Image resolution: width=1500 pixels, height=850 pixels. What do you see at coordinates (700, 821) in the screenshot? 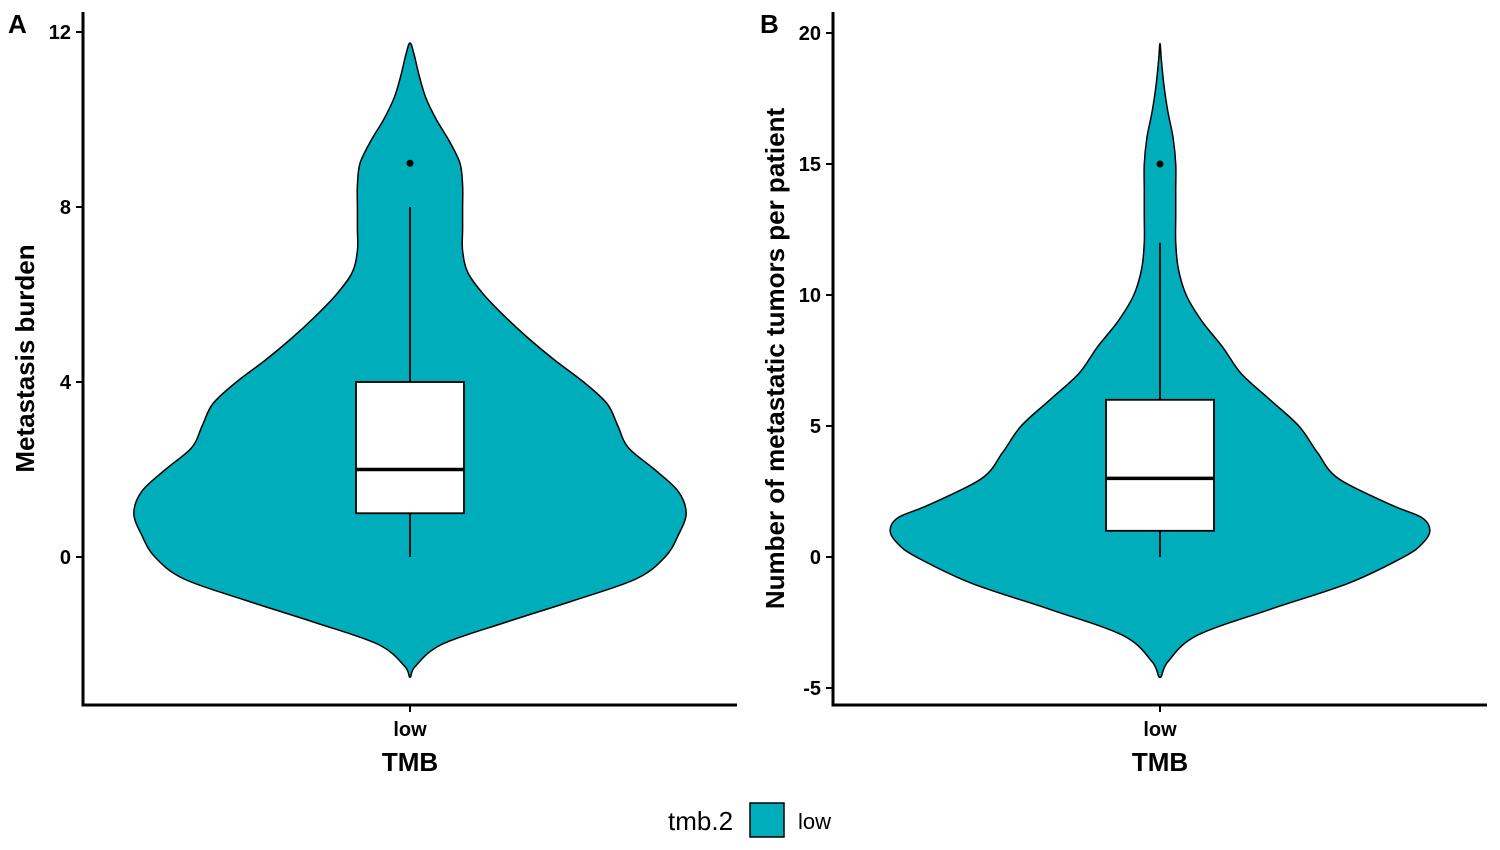
I see `legend-title: tmb.2` at bounding box center [700, 821].